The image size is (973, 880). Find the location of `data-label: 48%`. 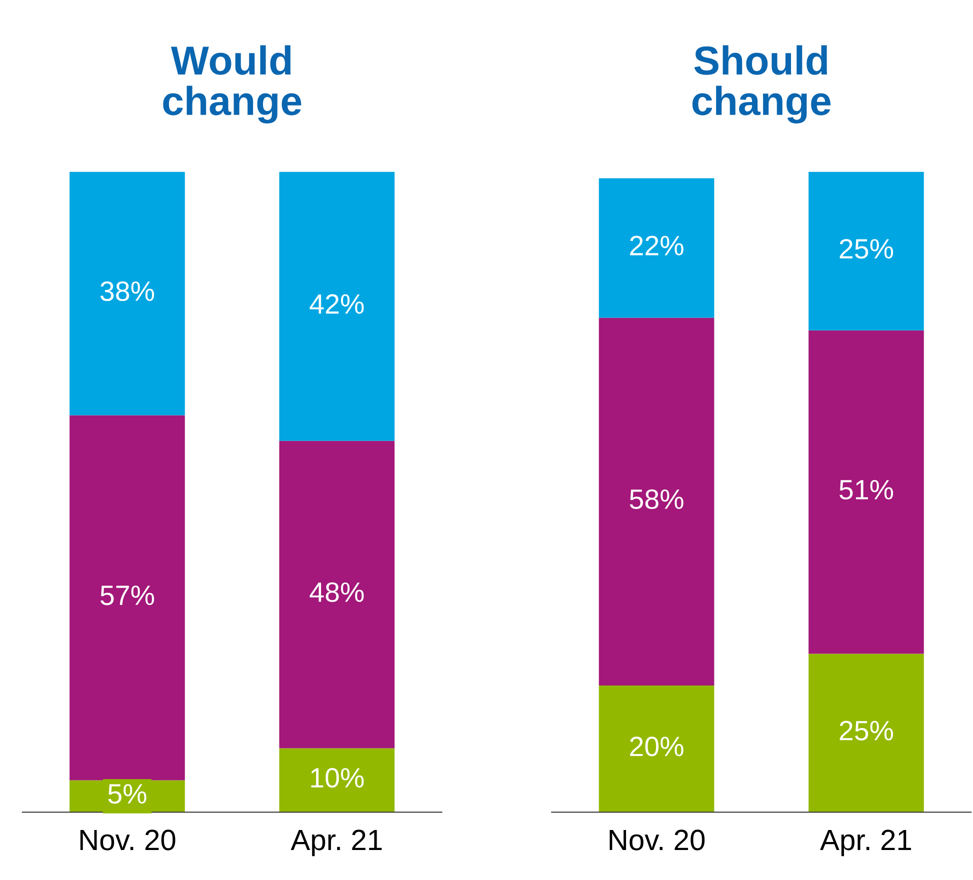

data-label: 48% is located at coordinates (337, 592).